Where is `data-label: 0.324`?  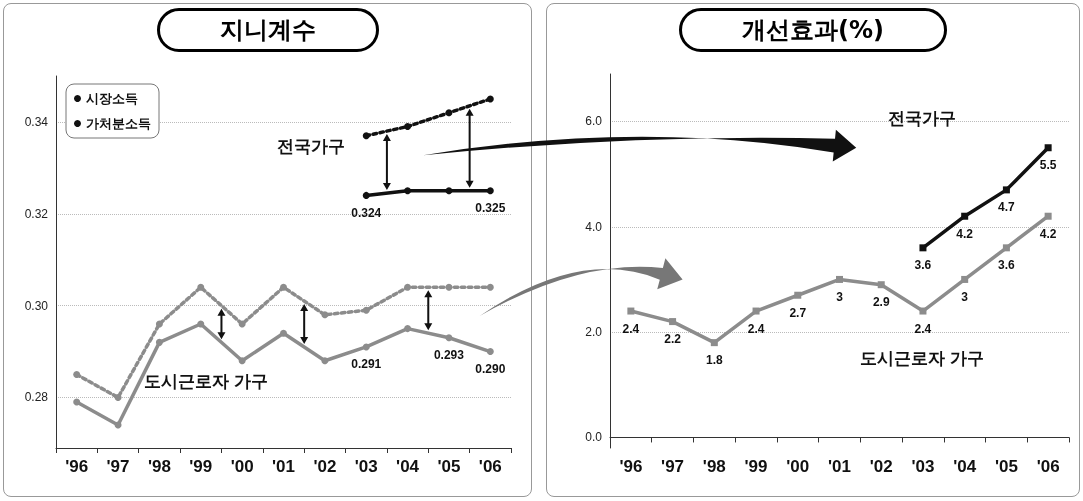
data-label: 0.324 is located at coordinates (366, 212).